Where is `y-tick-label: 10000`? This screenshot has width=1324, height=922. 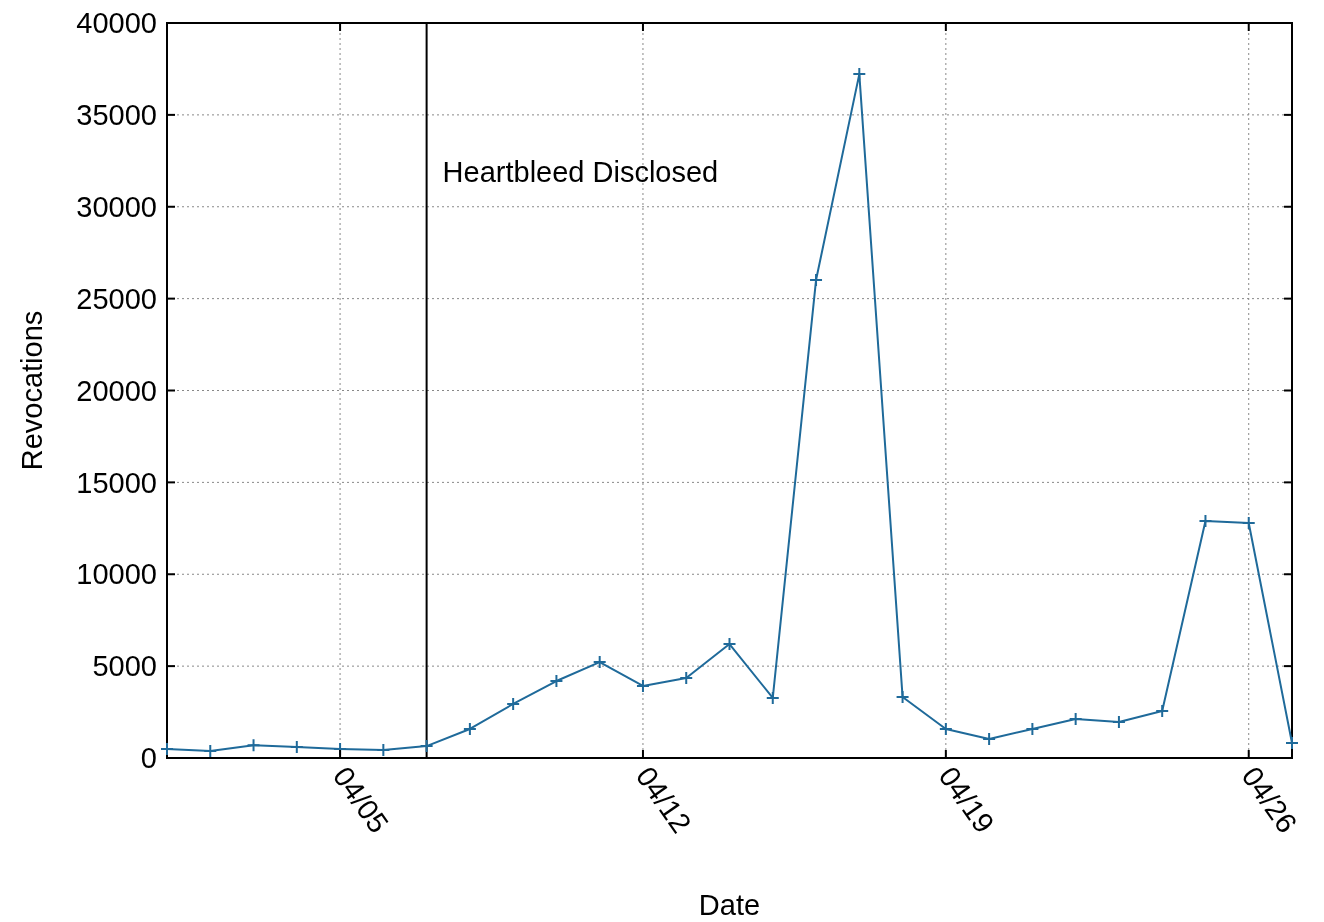 y-tick-label: 10000 is located at coordinates (116, 574).